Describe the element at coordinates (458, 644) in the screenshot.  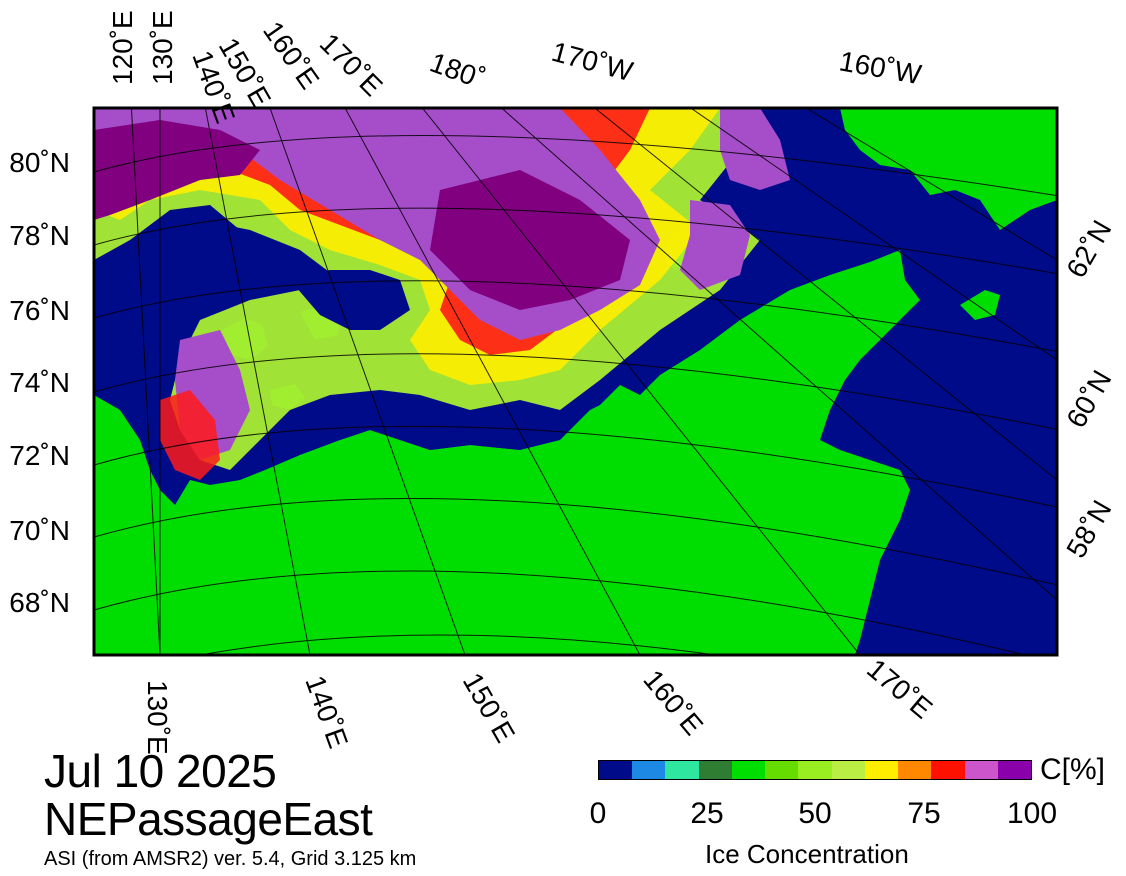
I see `parallel-66n` at that location.